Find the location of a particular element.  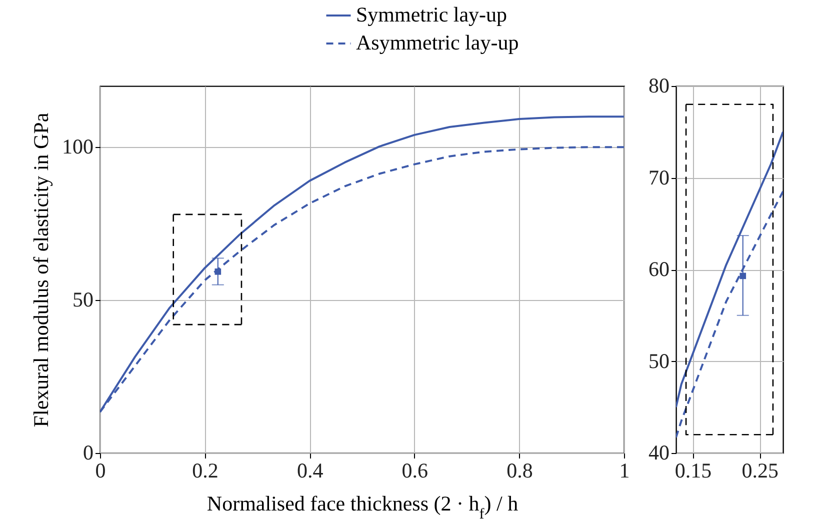

x-tick-label: 1 is located at coordinates (624, 470).